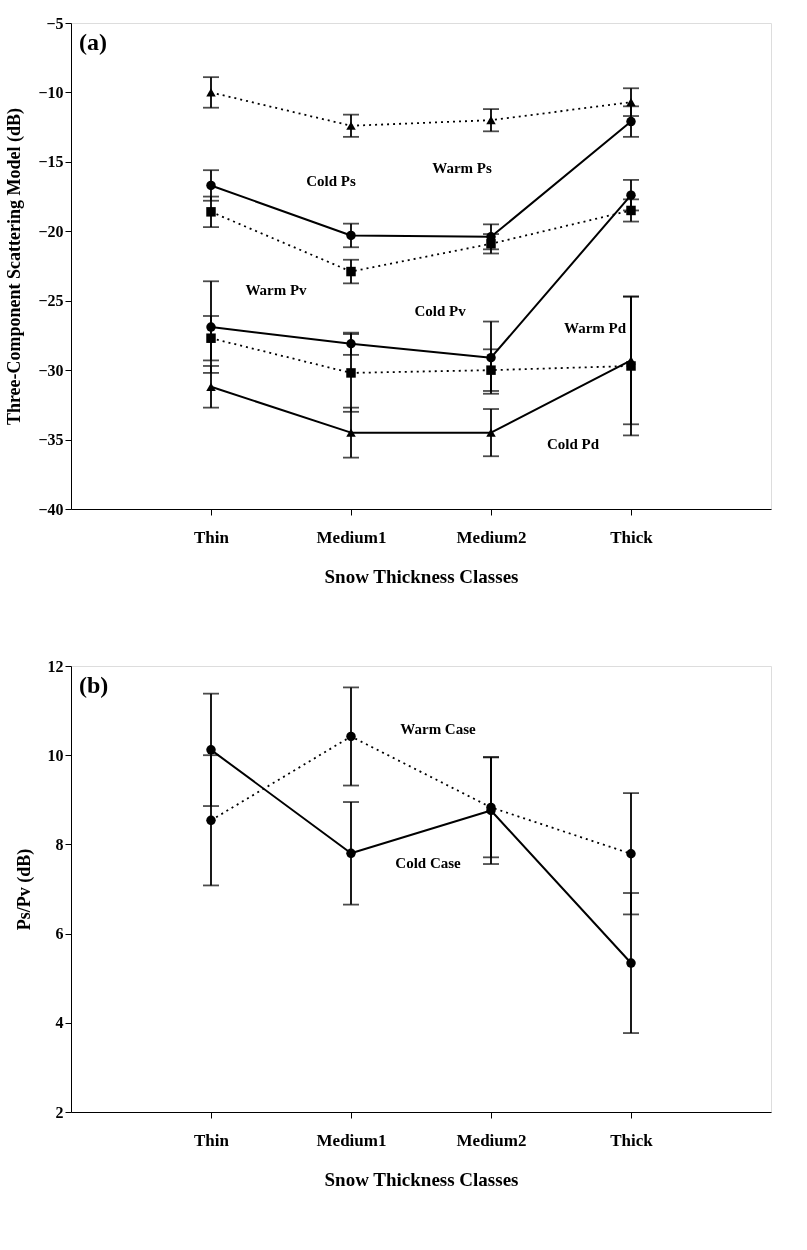 The height and width of the screenshot is (1250, 807). I want to click on annotation: Cold Pv, so click(440, 311).